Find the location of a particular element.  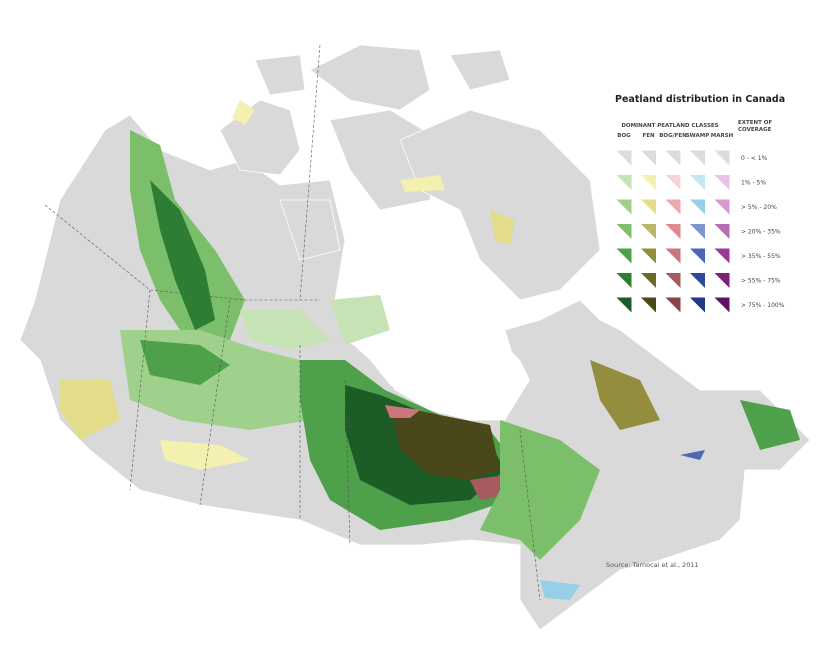

classes-heading: DOMINANT PEATLAND CLASSES is located at coordinates (669, 126).